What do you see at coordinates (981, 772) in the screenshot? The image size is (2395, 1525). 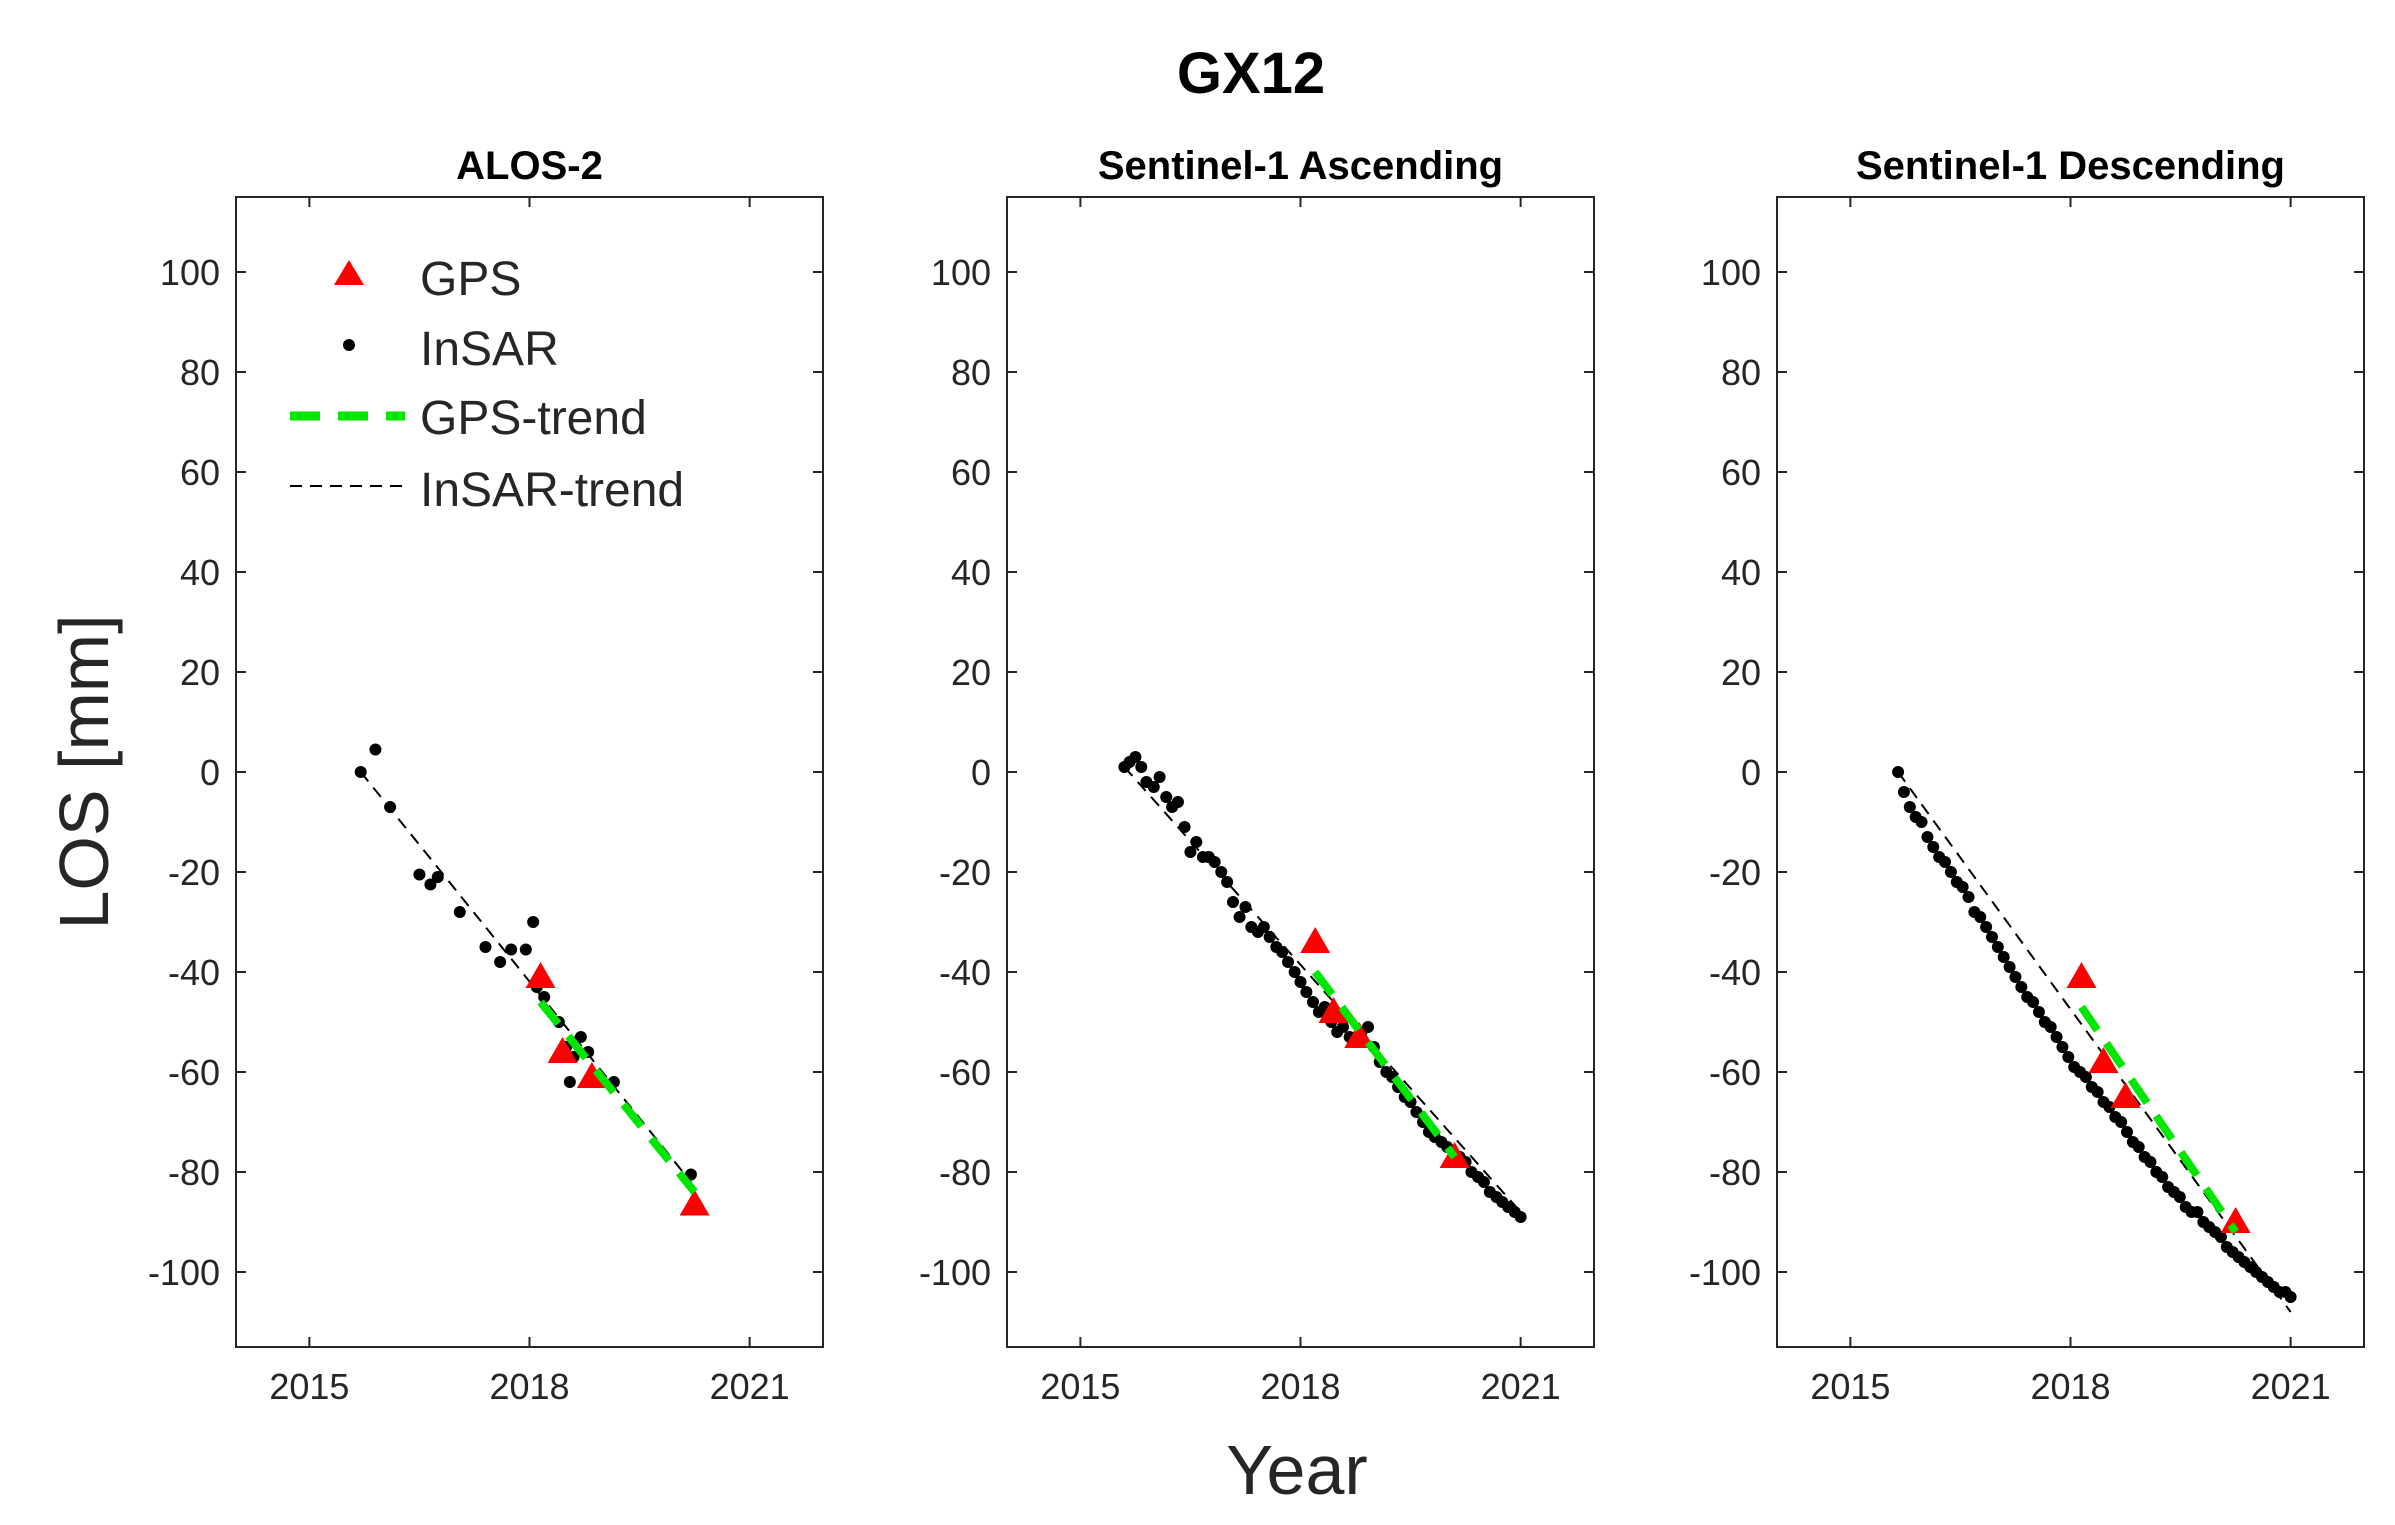 I see `y-tick-label: 0` at bounding box center [981, 772].